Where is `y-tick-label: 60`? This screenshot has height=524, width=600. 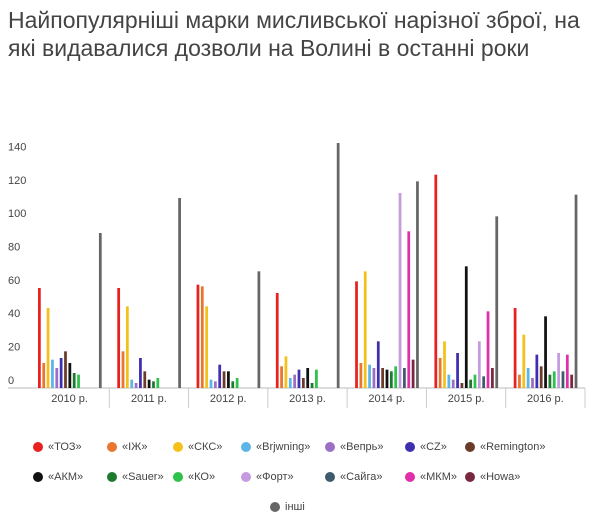 y-tick-label: 60 is located at coordinates (14, 281).